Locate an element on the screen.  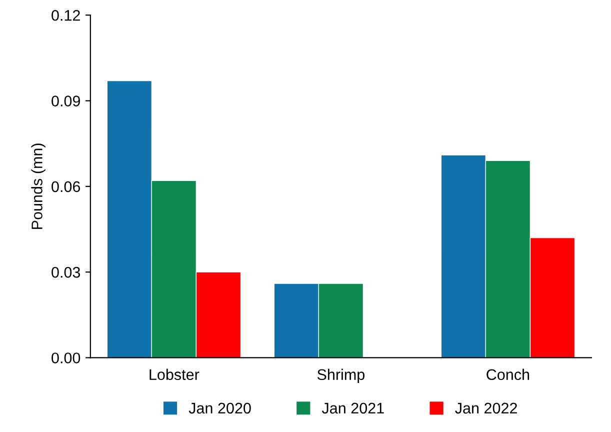
x-tick-label: Conch is located at coordinates (508, 374).